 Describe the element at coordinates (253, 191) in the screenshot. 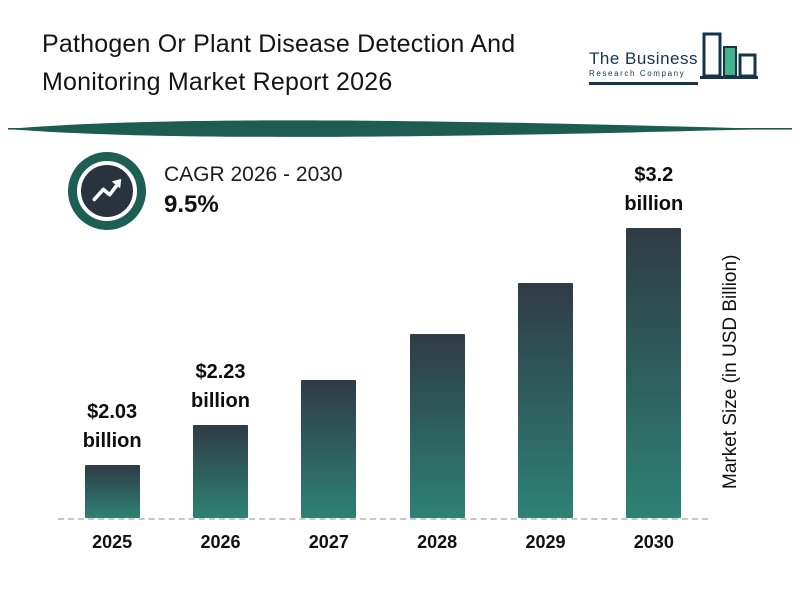

I see `cagr-text: CAGR 2026 - 2030 9.5%` at that location.